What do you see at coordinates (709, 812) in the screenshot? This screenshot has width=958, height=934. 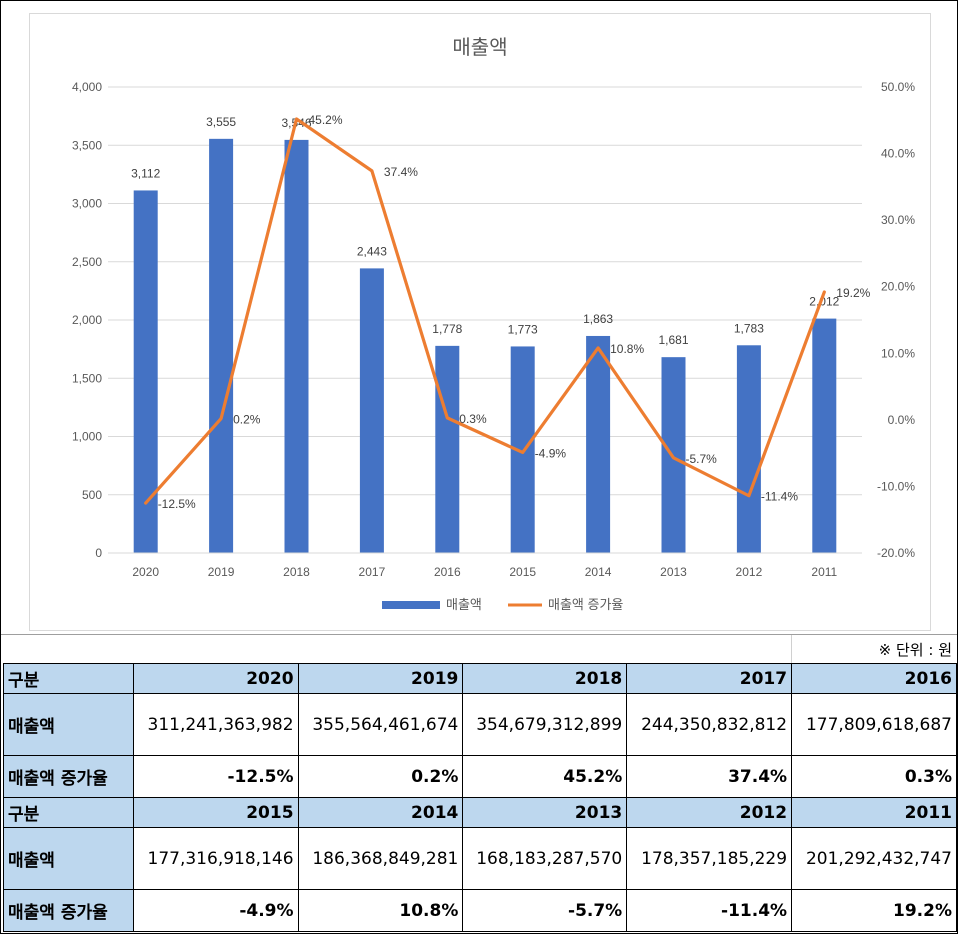 I see `year-header: 2012` at bounding box center [709, 812].